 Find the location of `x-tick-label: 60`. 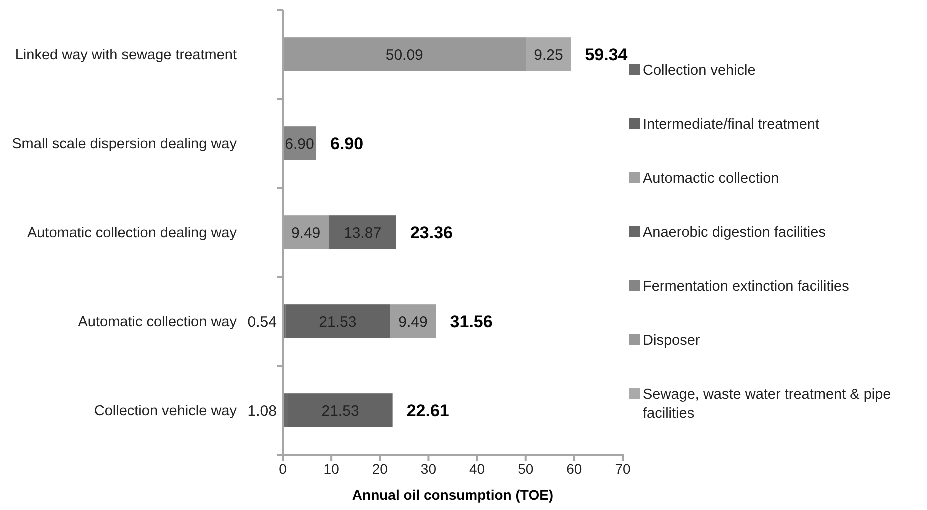

x-tick-label: 60 is located at coordinates (574, 468).